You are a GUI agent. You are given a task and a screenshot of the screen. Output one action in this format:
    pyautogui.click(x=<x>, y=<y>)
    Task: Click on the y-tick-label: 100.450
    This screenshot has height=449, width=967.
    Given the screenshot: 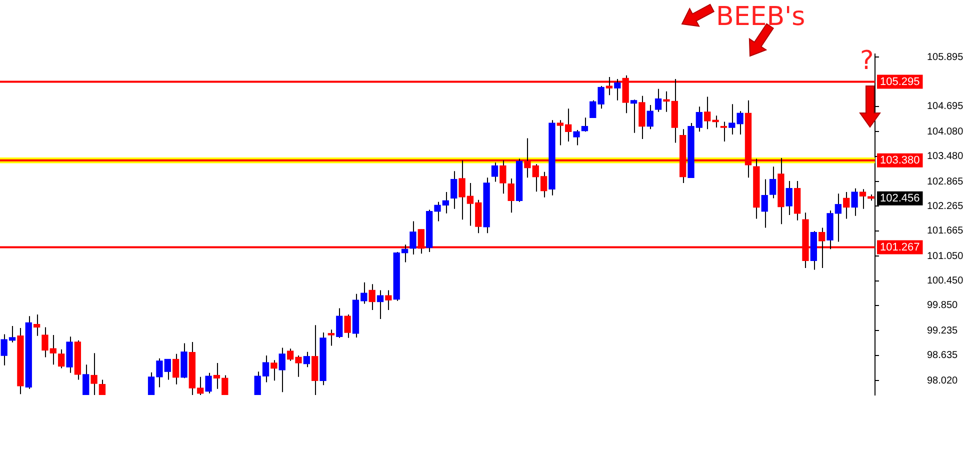 What is the action you would take?
    pyautogui.click(x=945, y=281)
    